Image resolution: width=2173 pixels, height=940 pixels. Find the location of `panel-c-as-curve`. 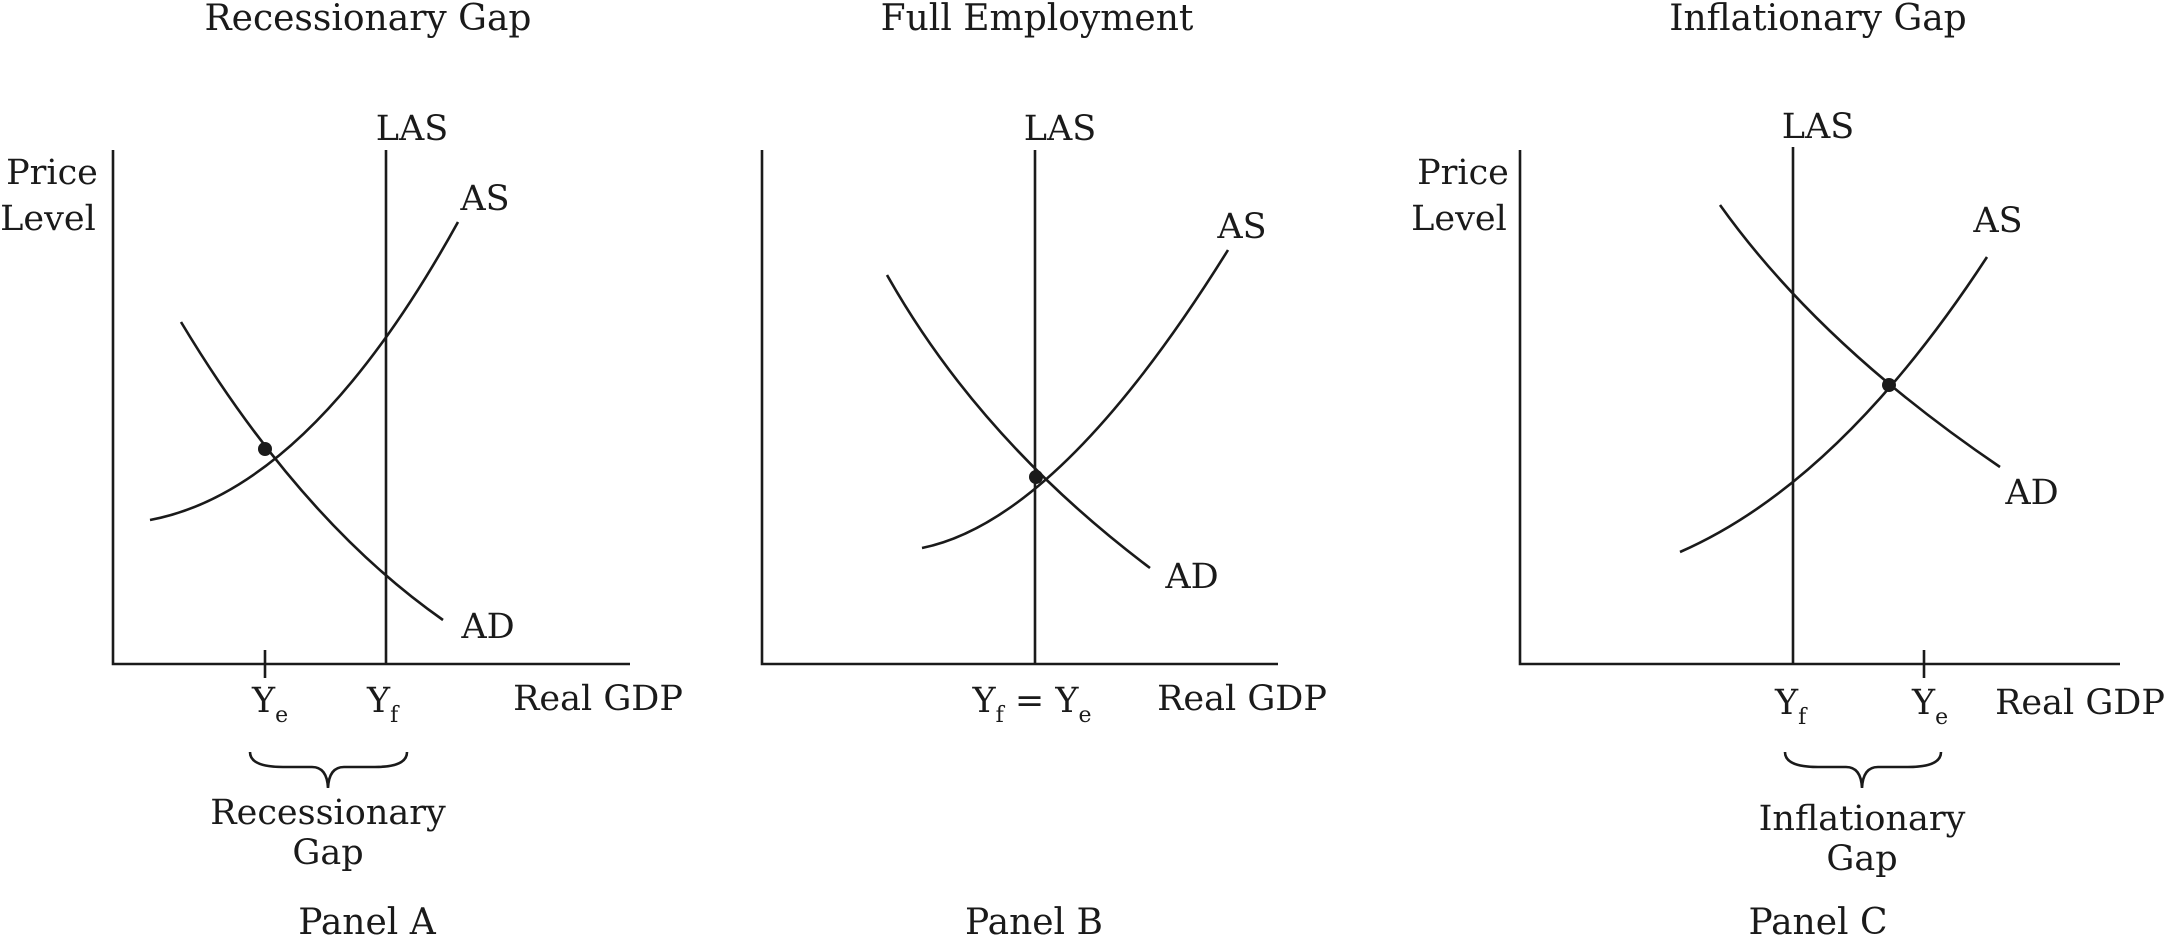

panel-c-as-curve is located at coordinates (1834, 405).